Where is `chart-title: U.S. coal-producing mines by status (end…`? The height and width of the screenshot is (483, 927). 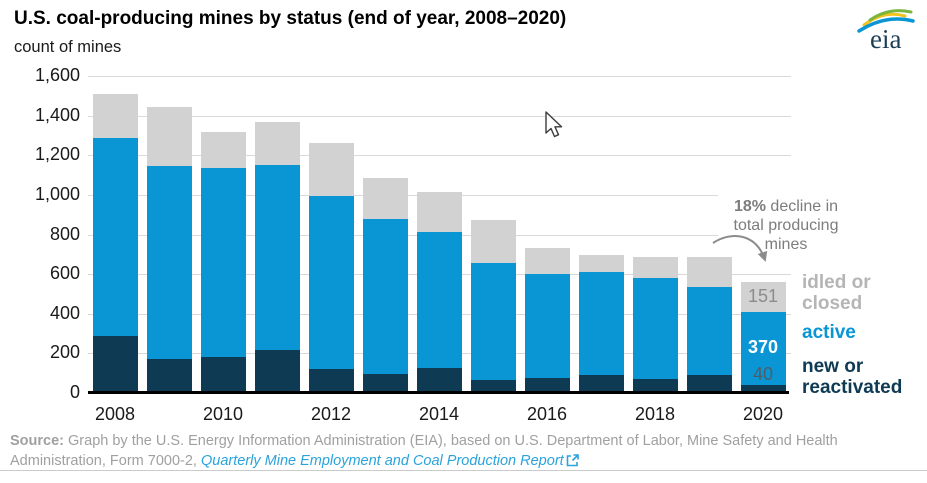 chart-title: U.S. coal-producing mines by status (end… is located at coordinates (290, 18).